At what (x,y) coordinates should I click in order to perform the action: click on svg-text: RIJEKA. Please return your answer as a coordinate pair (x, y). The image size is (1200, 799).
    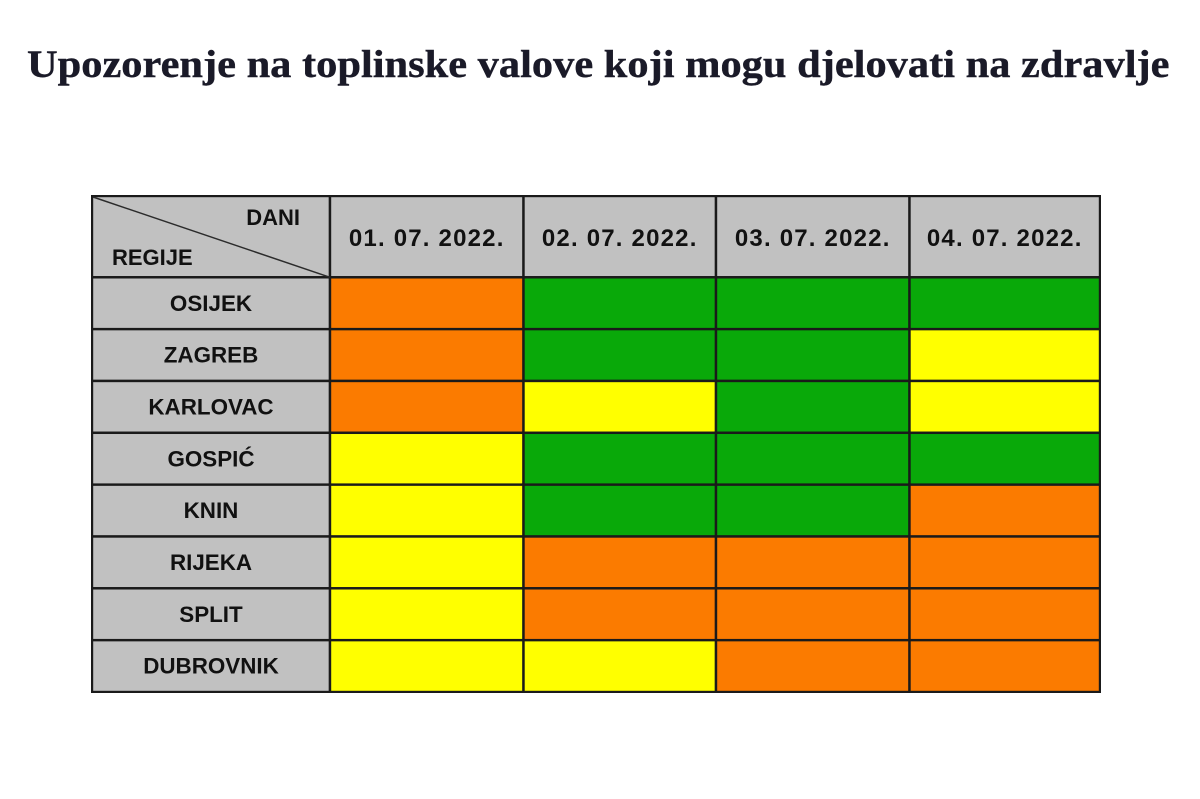
    Looking at the image, I should click on (211, 562).